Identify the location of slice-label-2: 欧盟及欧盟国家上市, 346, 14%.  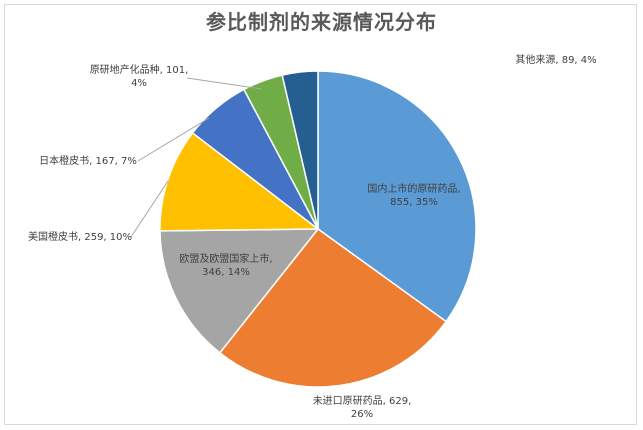
(225, 265).